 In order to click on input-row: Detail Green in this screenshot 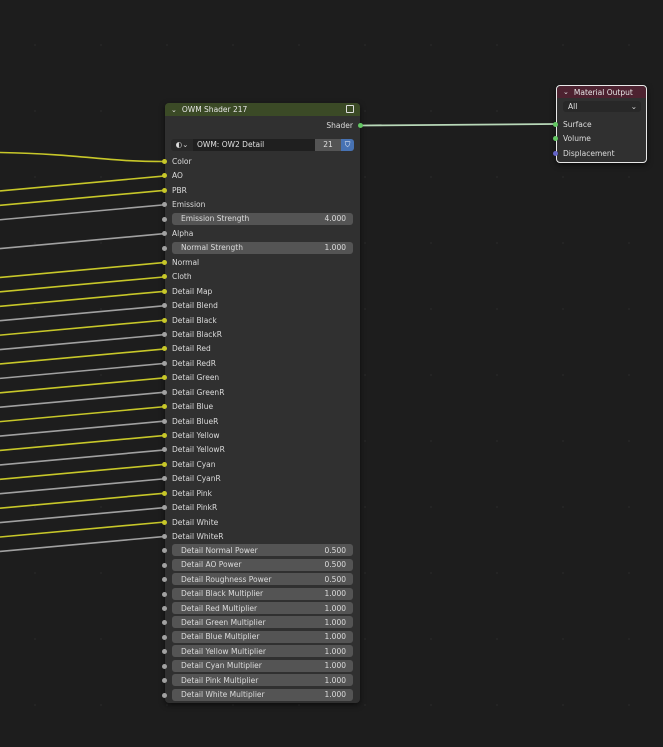, I will do `click(261, 377)`.